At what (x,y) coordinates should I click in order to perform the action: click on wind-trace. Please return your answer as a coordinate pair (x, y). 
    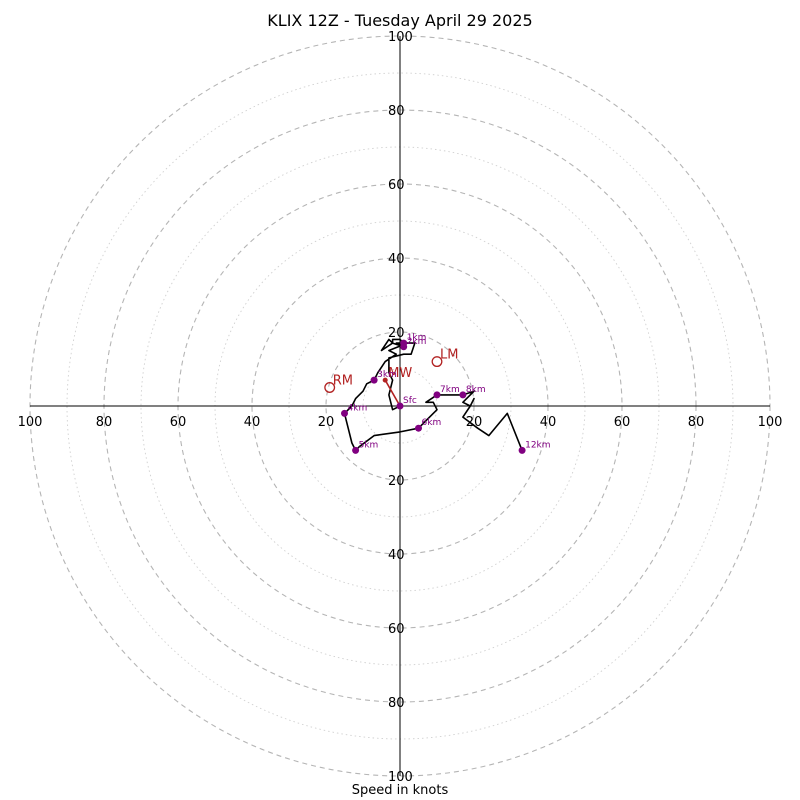
    Looking at the image, I should click on (433, 395).